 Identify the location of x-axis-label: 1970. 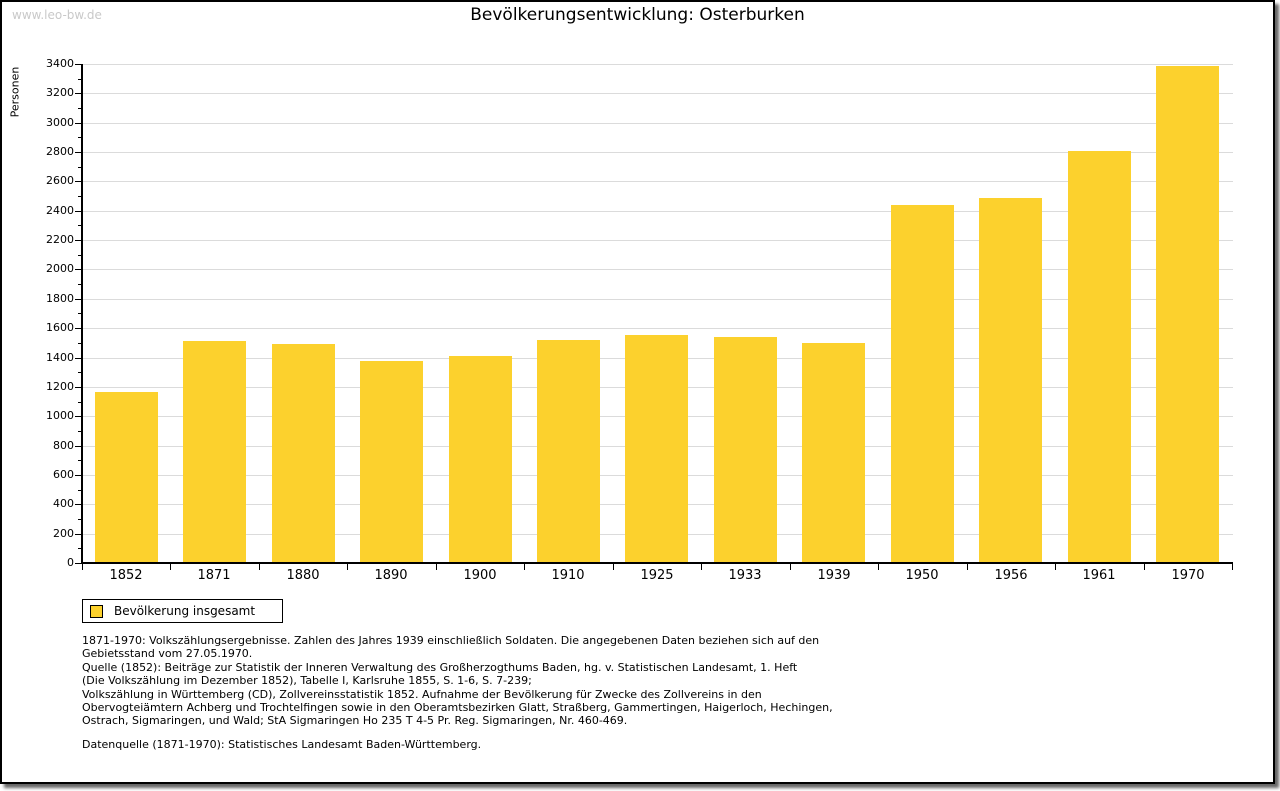
(1188, 575).